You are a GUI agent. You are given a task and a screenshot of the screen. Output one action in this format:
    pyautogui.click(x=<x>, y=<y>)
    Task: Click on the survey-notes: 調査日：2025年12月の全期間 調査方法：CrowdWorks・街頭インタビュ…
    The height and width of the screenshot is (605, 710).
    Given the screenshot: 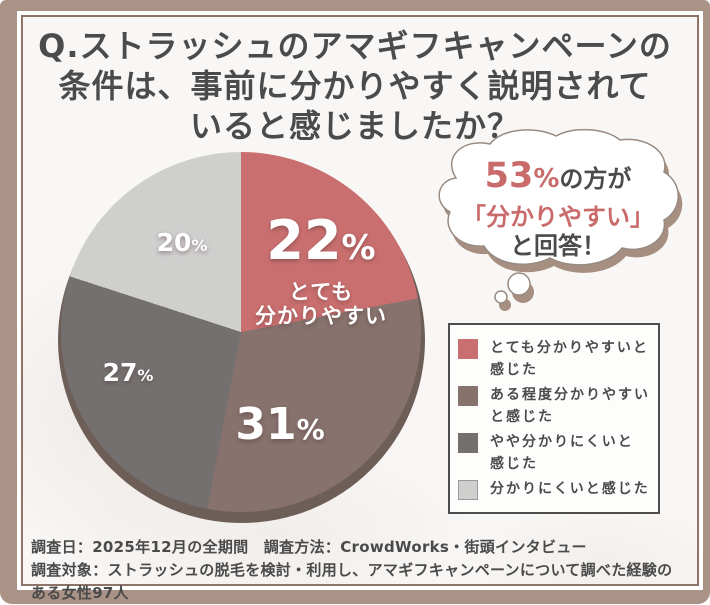 What is the action you would take?
    pyautogui.click(x=357, y=570)
    